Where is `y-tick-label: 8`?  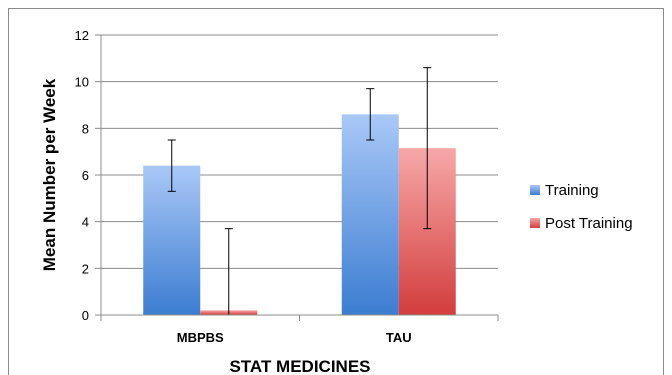 y-tick-label: 8 is located at coordinates (85, 128).